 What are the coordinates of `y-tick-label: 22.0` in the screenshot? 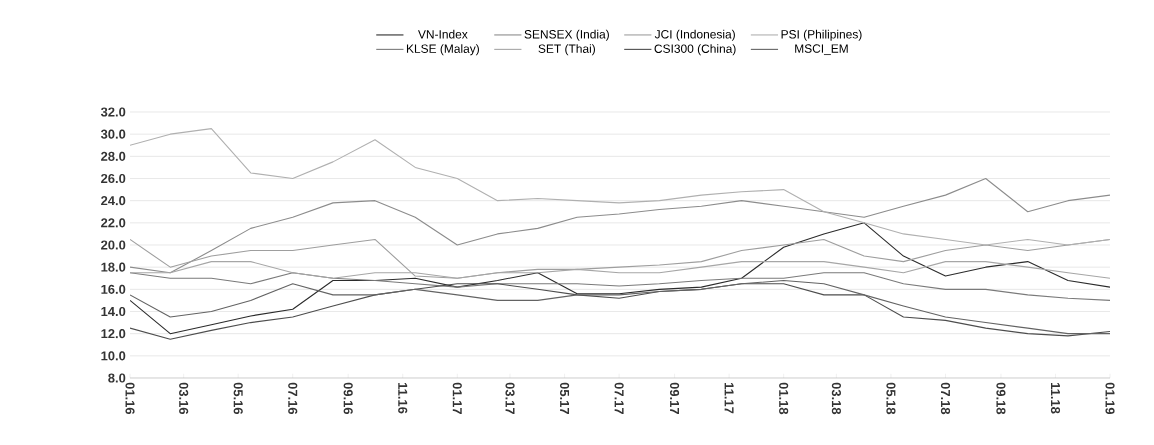 It's located at (113, 223).